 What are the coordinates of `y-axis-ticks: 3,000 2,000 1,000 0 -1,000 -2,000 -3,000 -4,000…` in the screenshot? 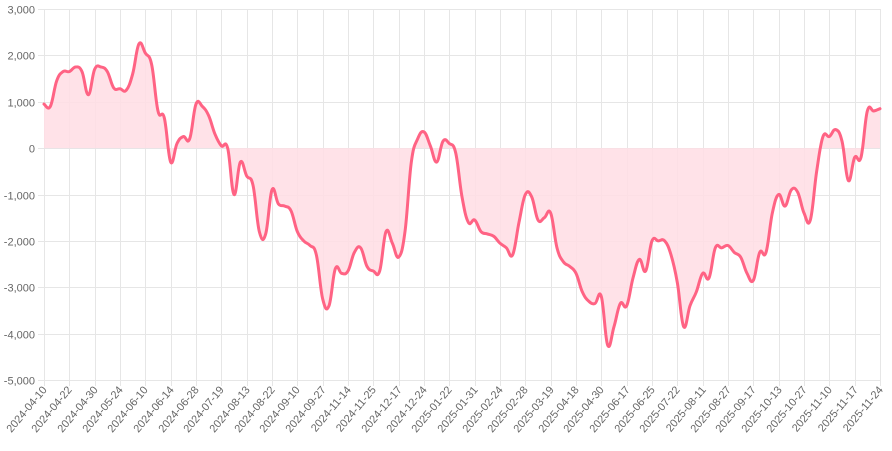 It's located at (19, 196).